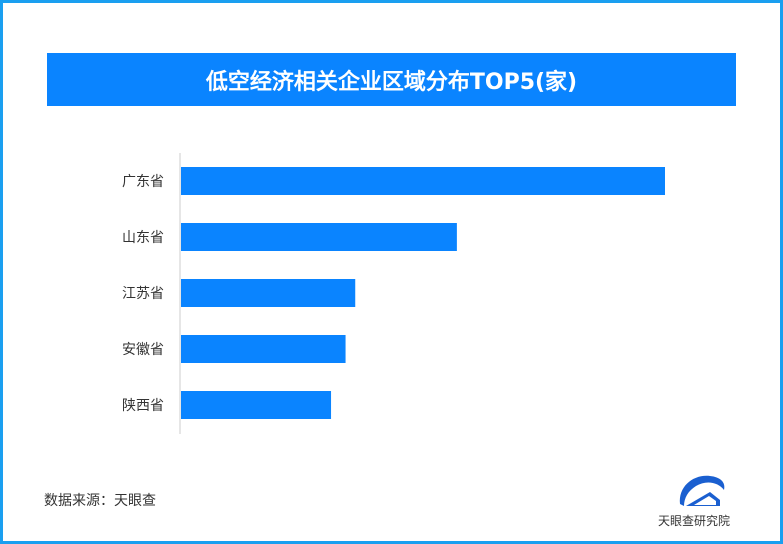  Describe the element at coordinates (694, 521) in the screenshot. I see `logo-text: 天眼查研究院` at that location.